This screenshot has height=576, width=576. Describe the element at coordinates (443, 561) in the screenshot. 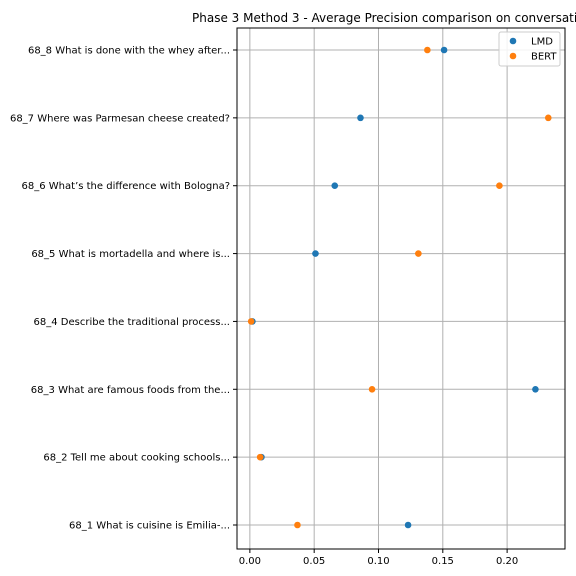

I see `x-tick-label: 0.15` at that location.